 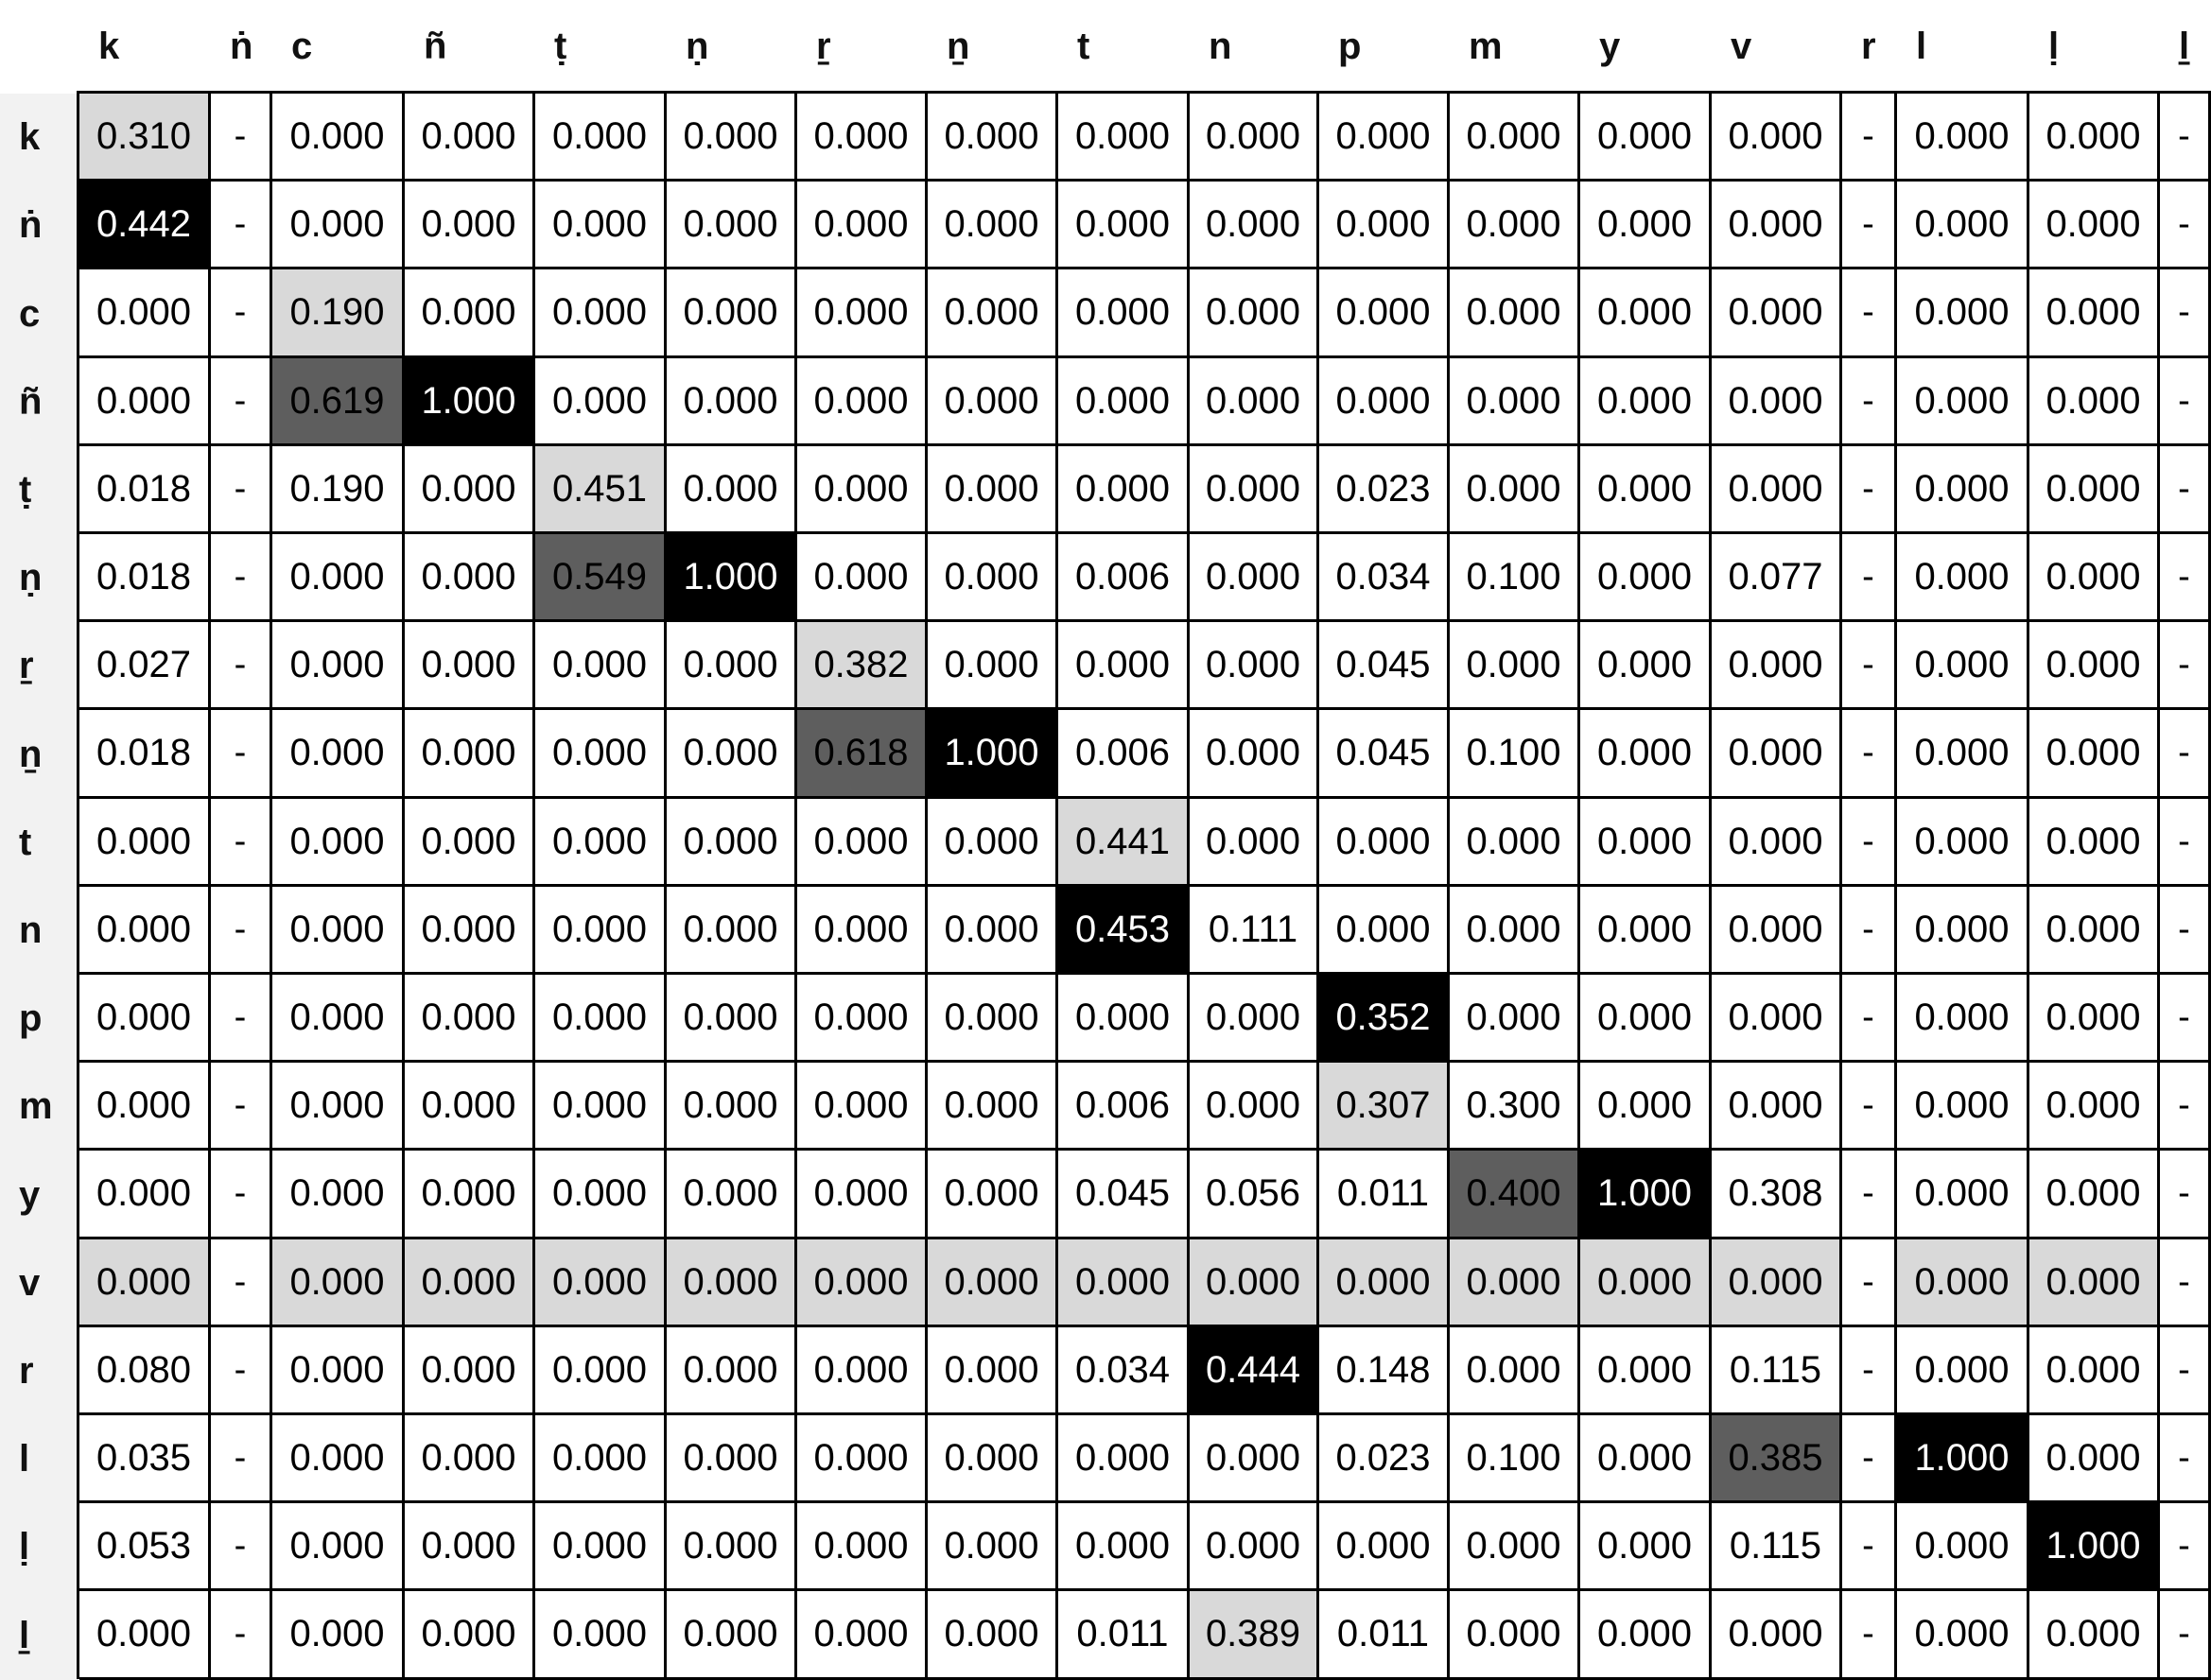 What do you see at coordinates (2054, 46) in the screenshot?
I see `column-header: ḷ` at bounding box center [2054, 46].